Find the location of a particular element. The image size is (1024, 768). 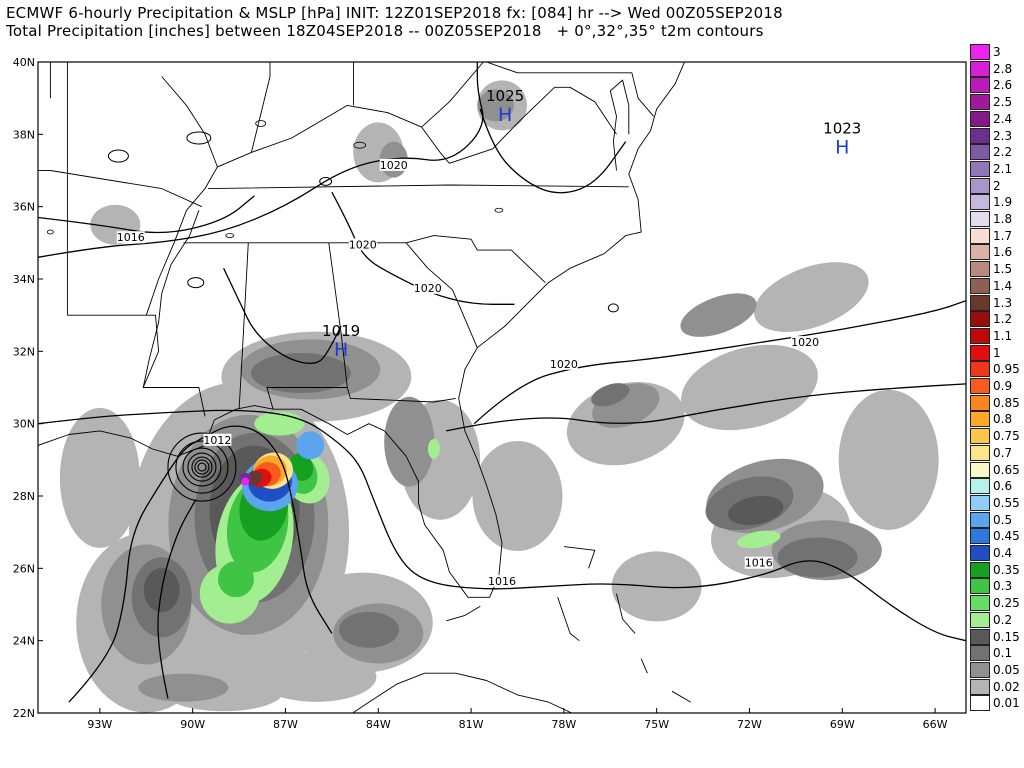

legend-entry: 1.3 is located at coordinates (996, 302).